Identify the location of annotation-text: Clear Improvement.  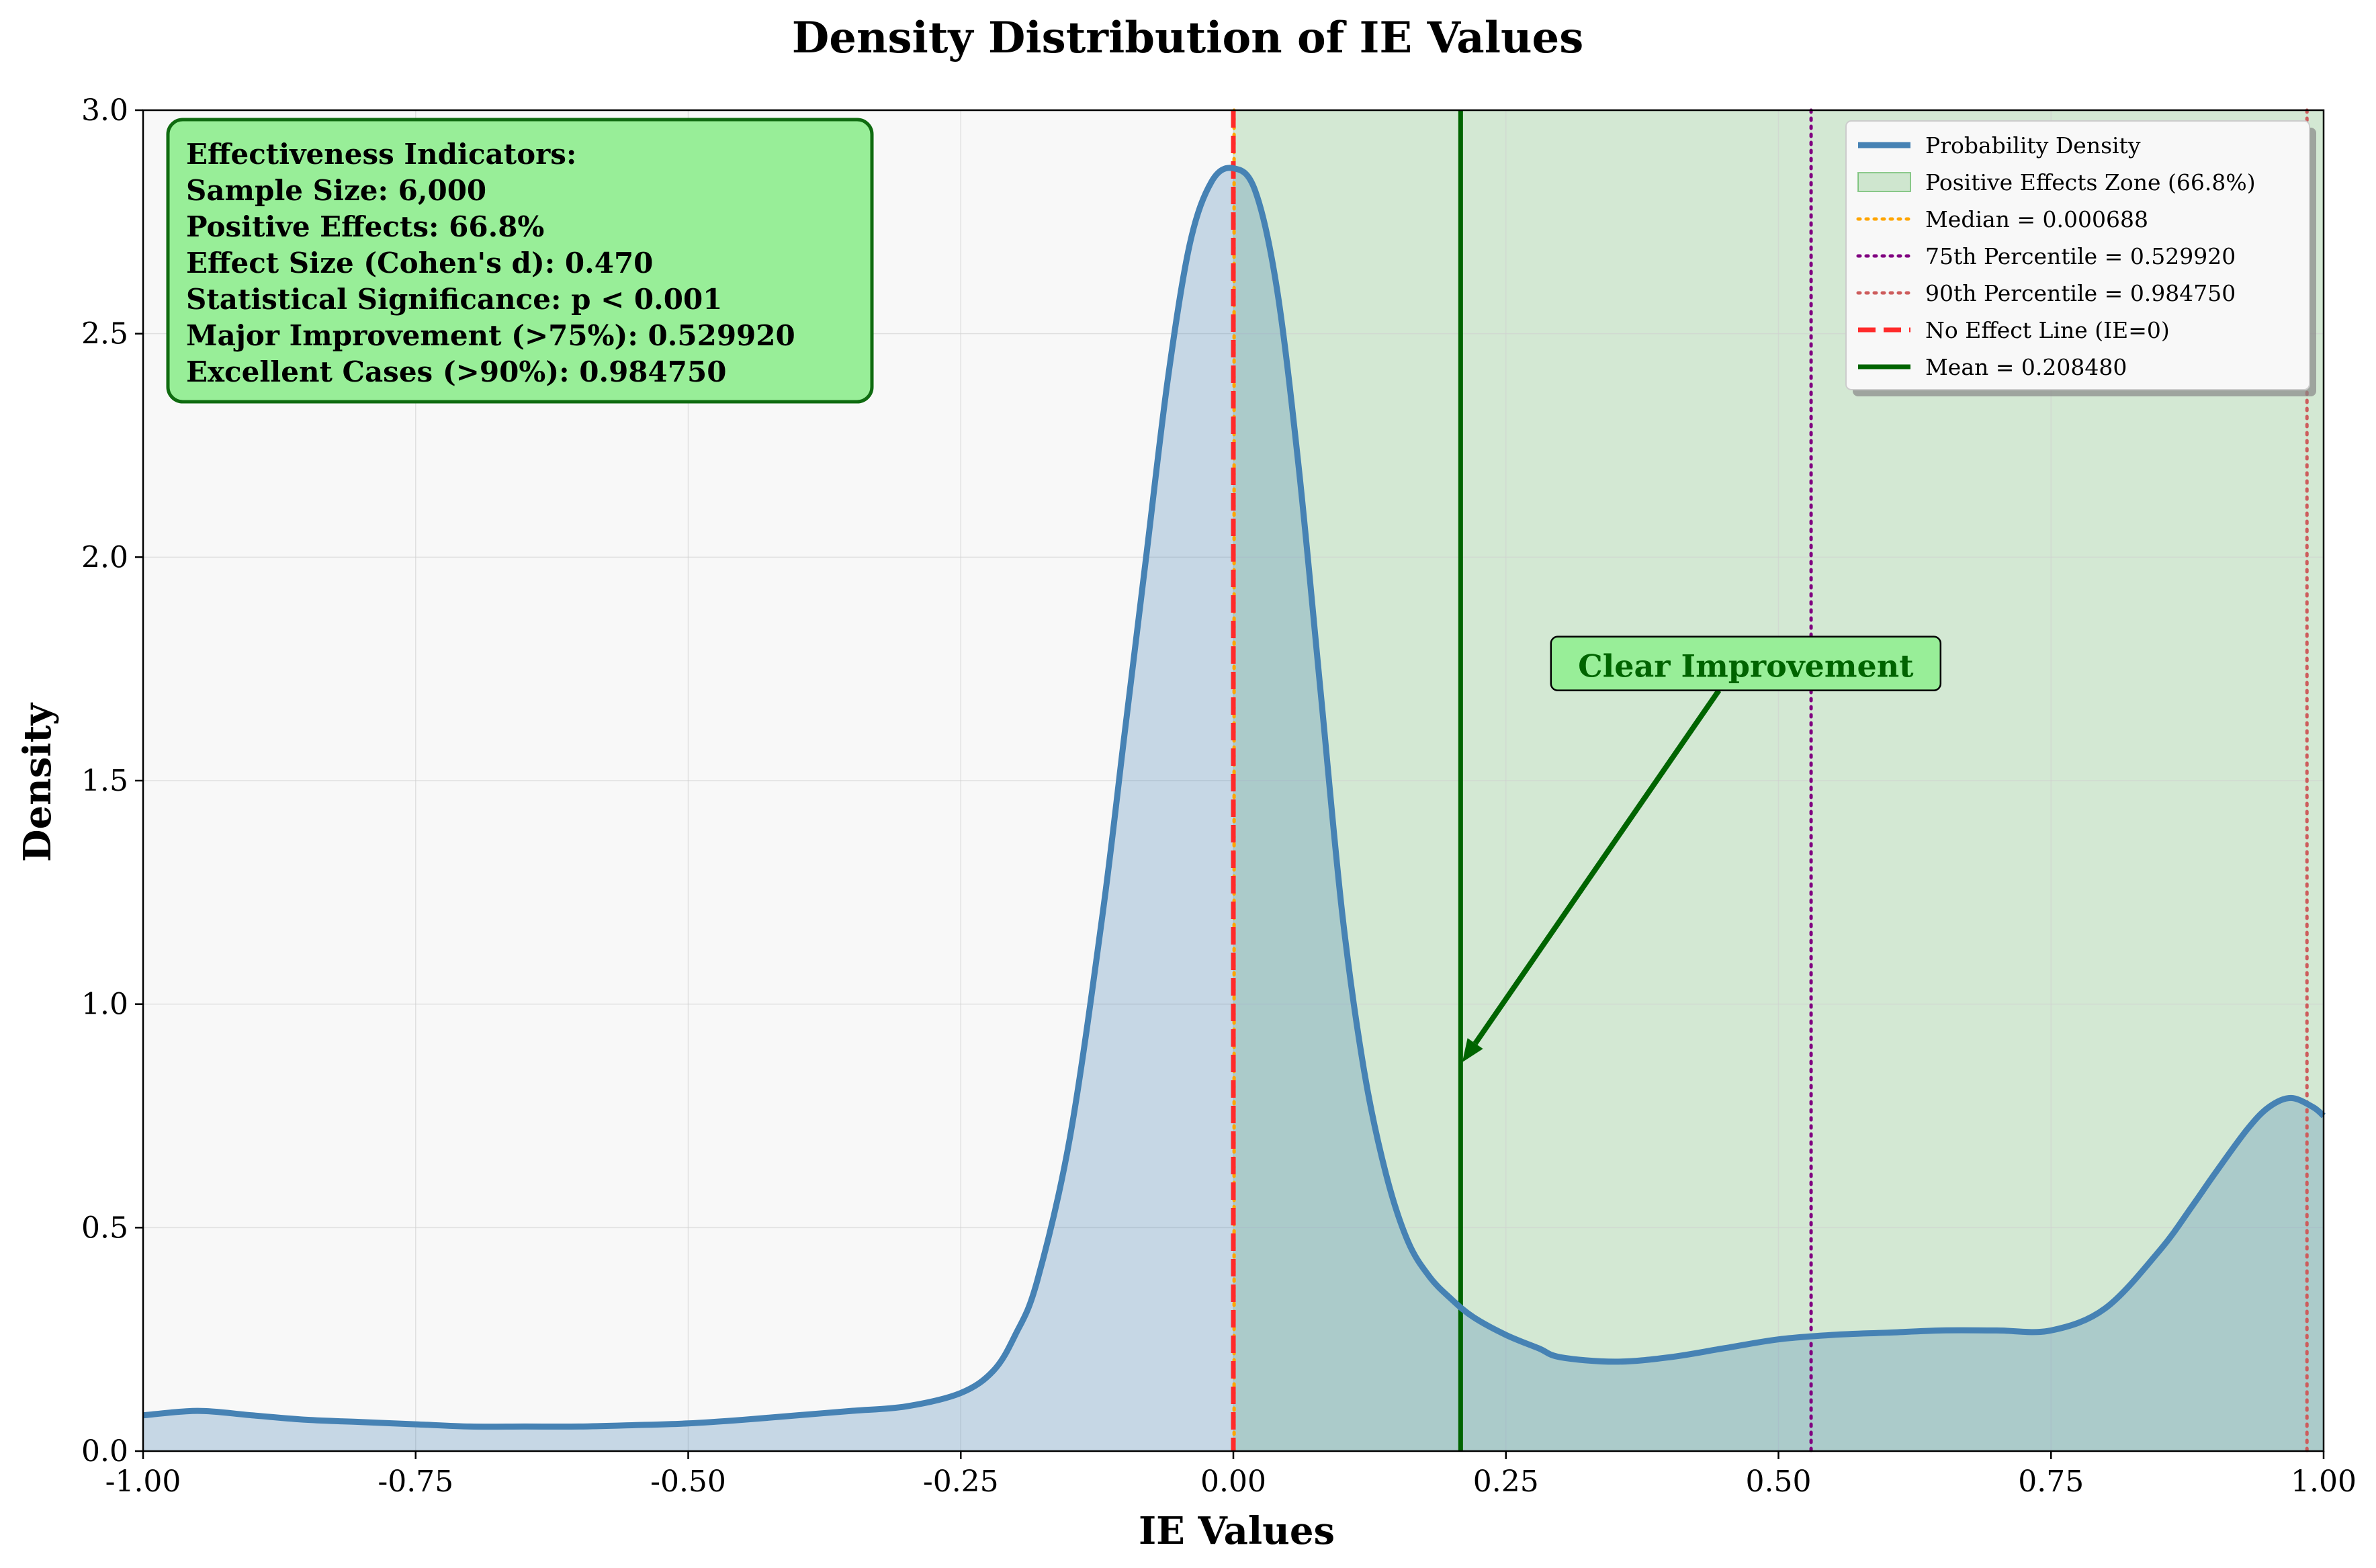
(1746, 666).